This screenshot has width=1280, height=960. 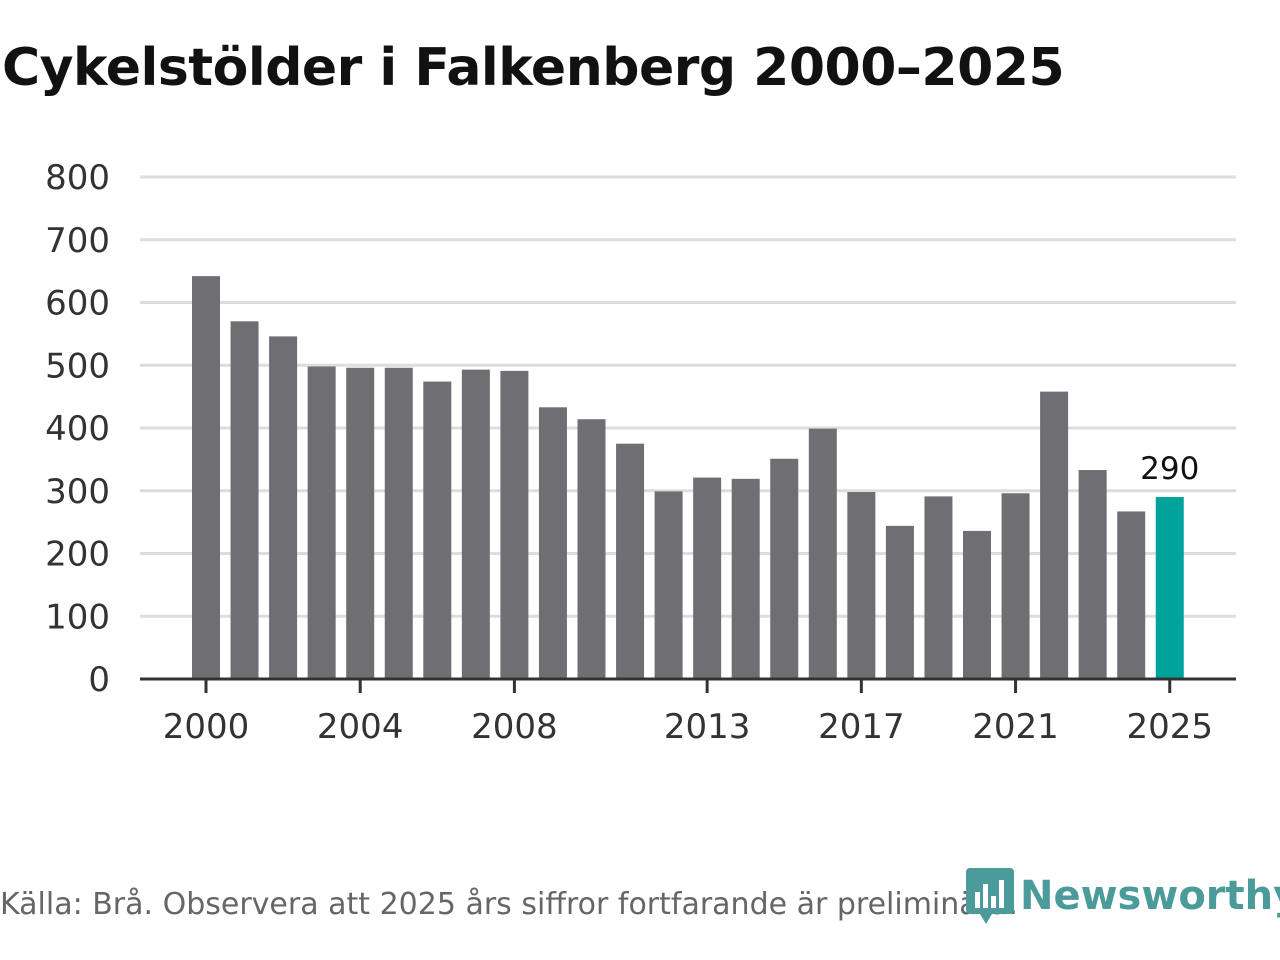 What do you see at coordinates (321, 522) in the screenshot?
I see `bar-2003` at bounding box center [321, 522].